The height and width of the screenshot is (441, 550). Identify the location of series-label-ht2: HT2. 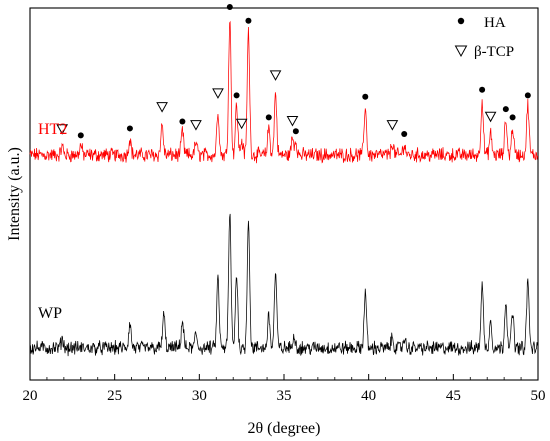
(52, 129).